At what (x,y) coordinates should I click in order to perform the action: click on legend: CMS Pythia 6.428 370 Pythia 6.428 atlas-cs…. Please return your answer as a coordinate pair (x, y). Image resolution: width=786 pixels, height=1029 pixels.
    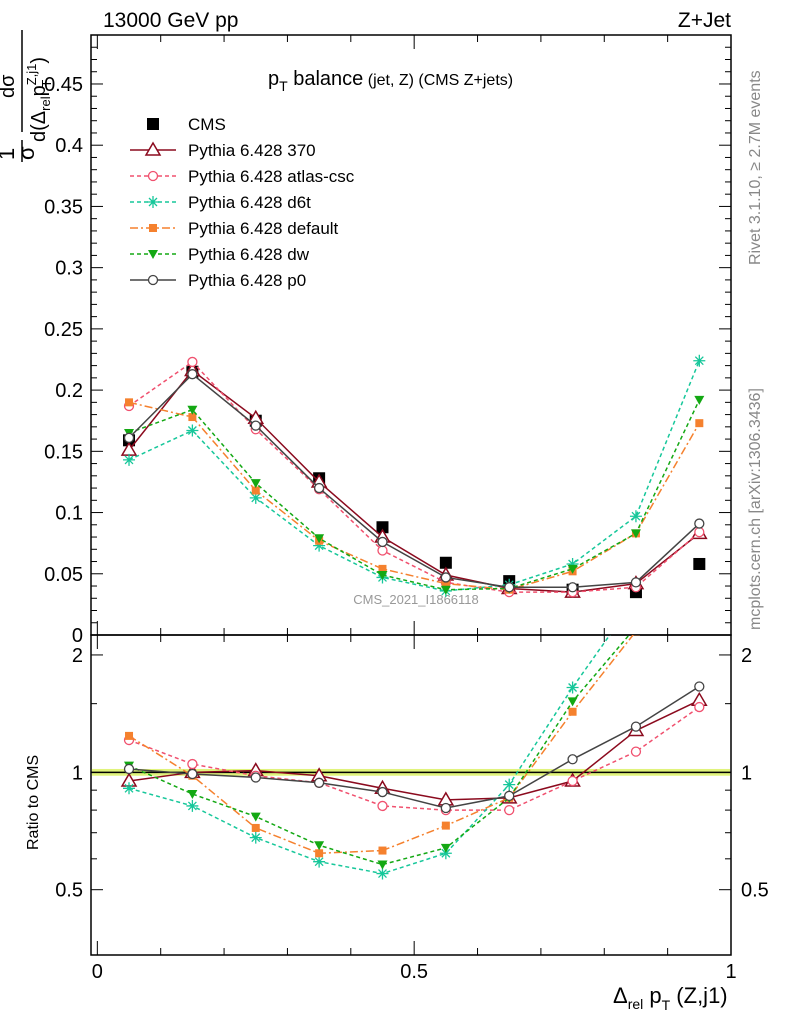
    Looking at the image, I should click on (242, 202).